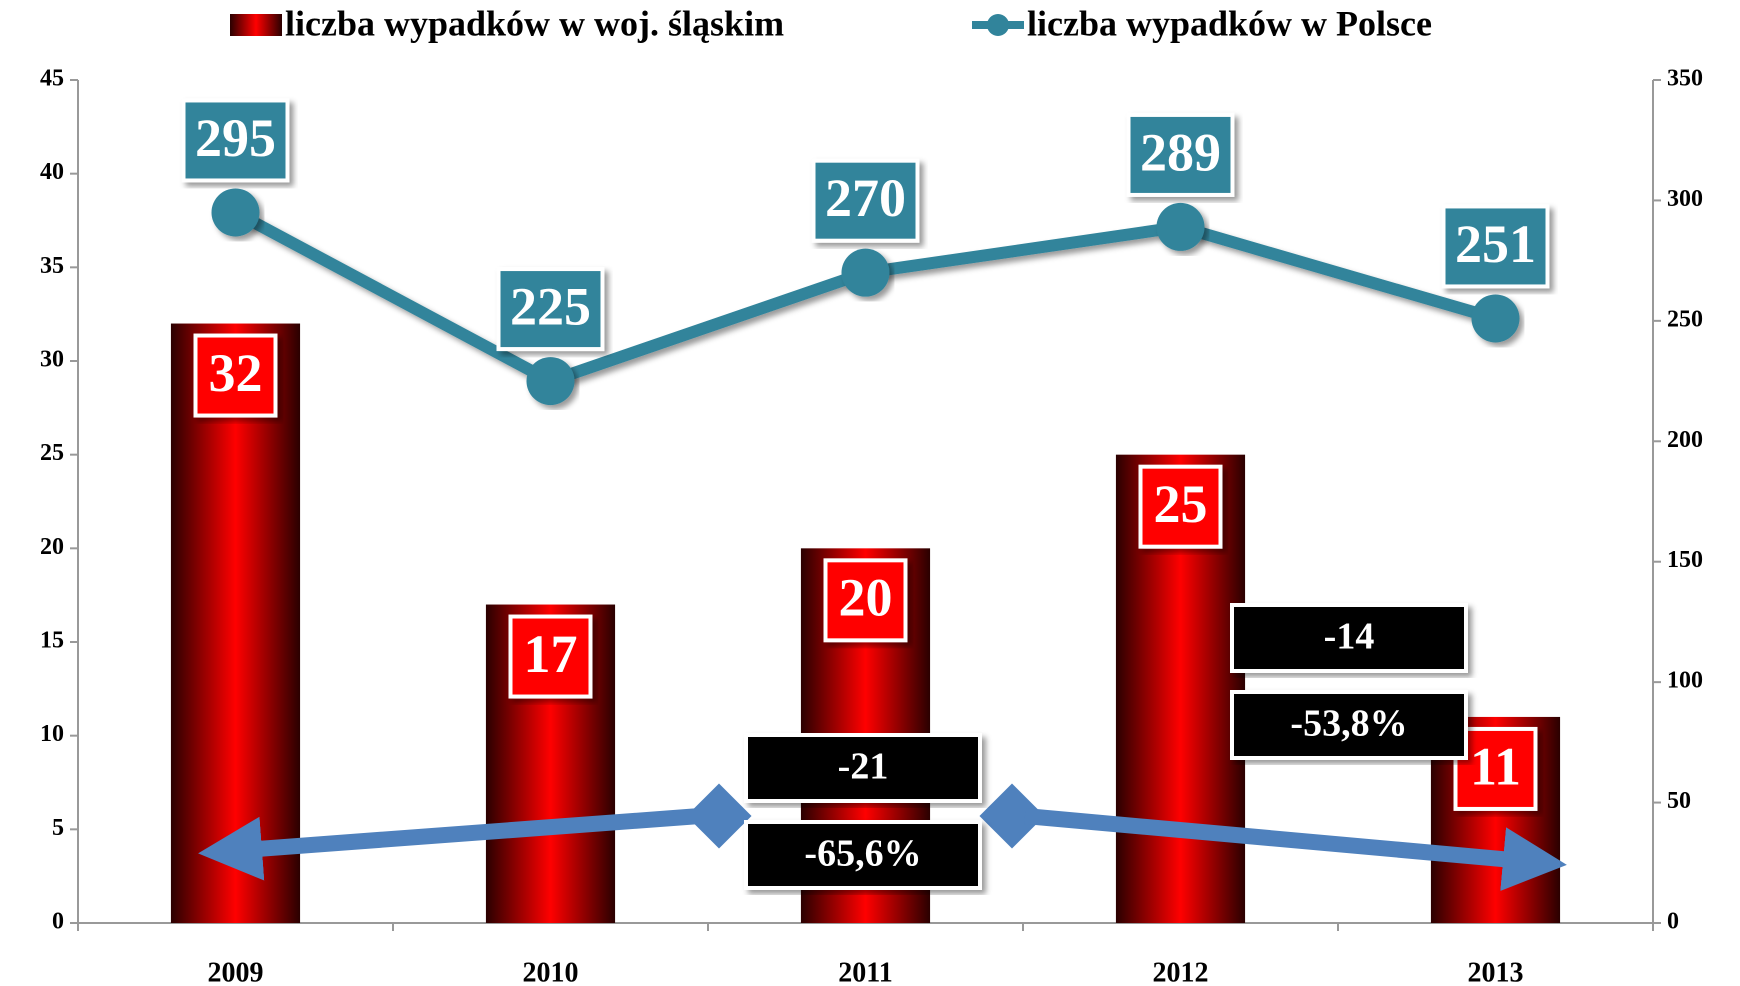  I want to click on x-tick-label: 2010, so click(551, 971).